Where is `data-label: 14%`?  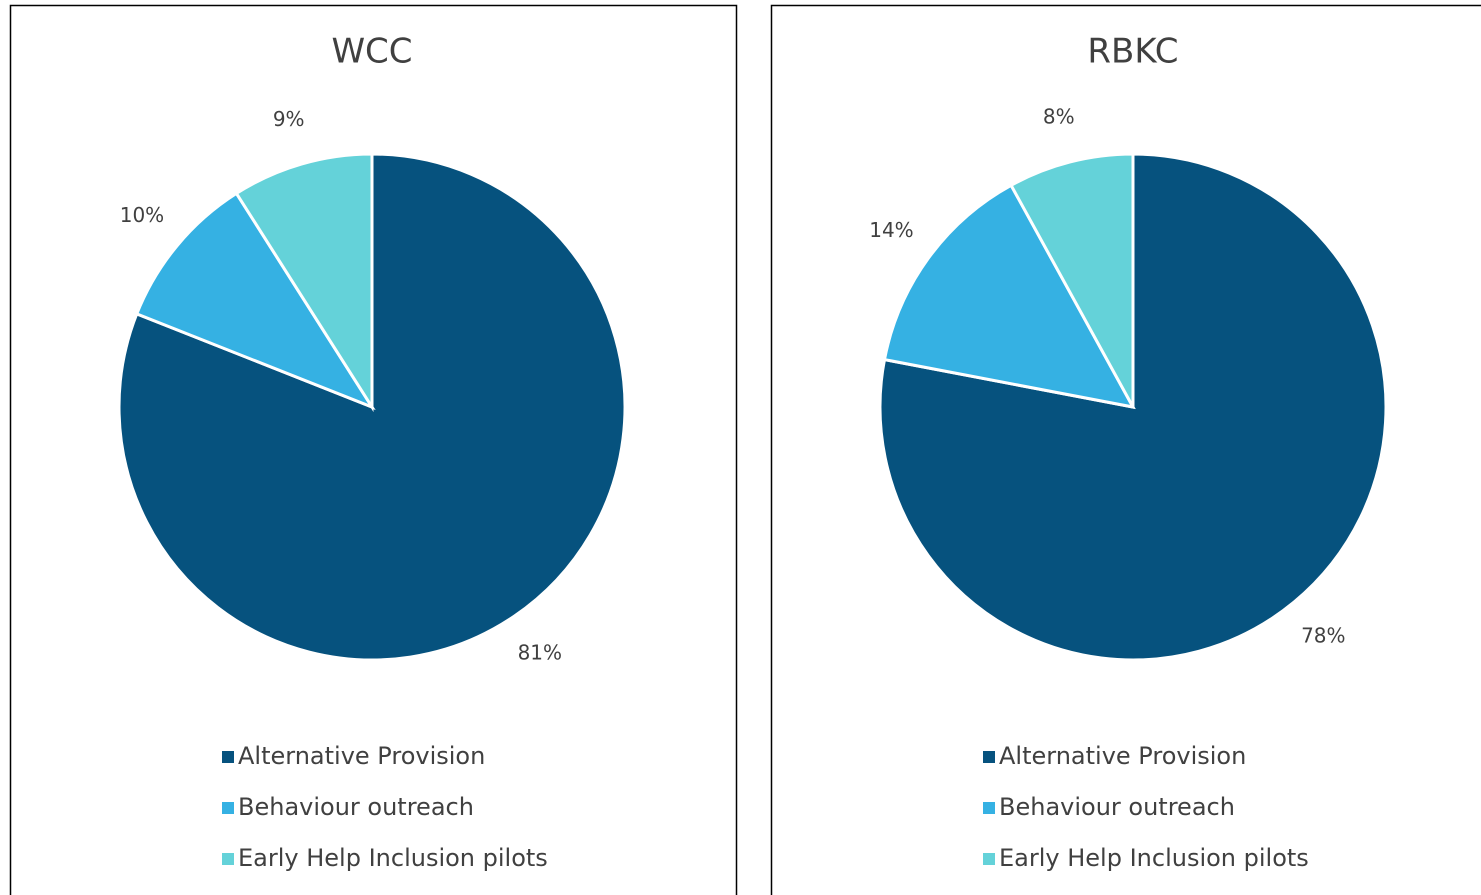 data-label: 14% is located at coordinates (891, 230).